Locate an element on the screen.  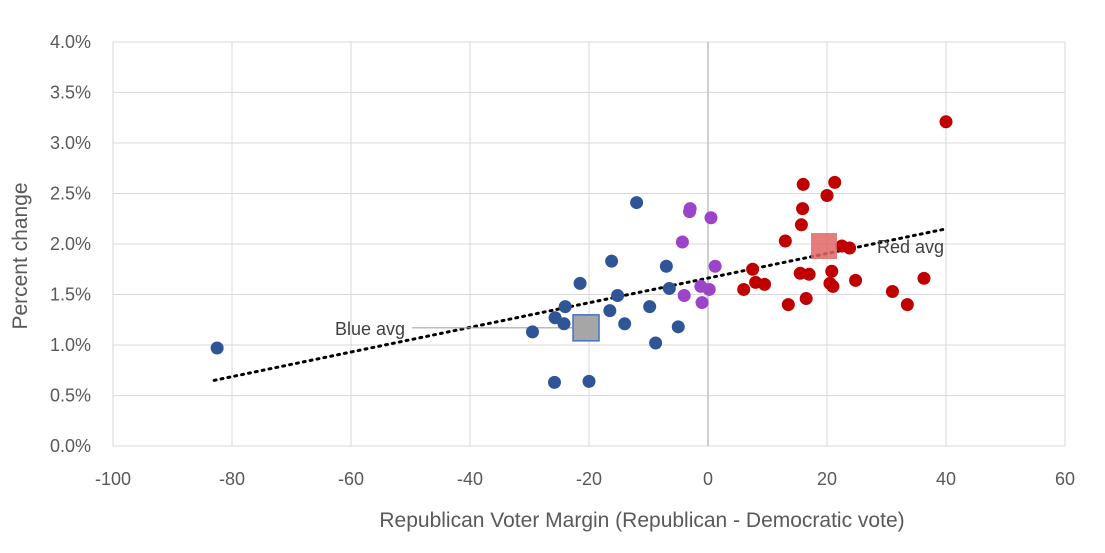
y-tick-label: 2.0% is located at coordinates (70, 244).